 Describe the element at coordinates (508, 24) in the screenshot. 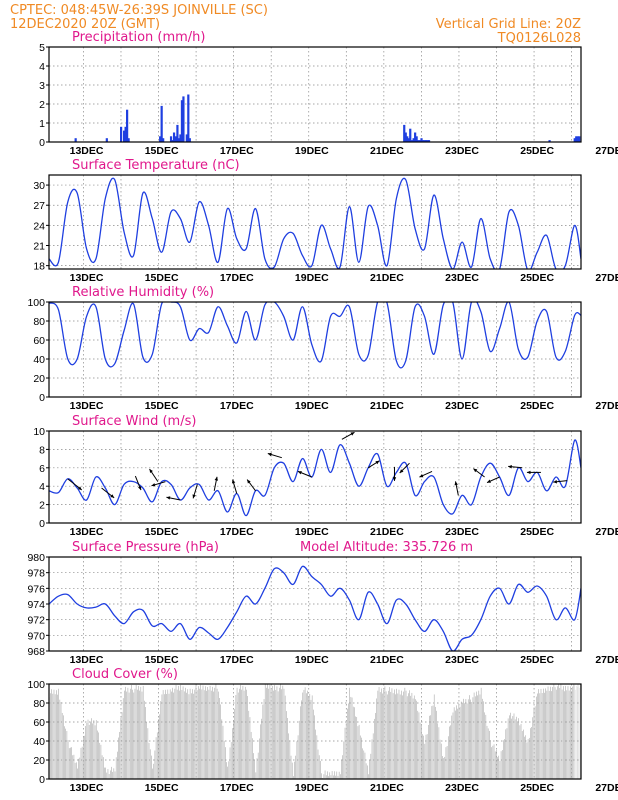

I see `header-grid-line: Vertical Grid Line: 20Z` at that location.